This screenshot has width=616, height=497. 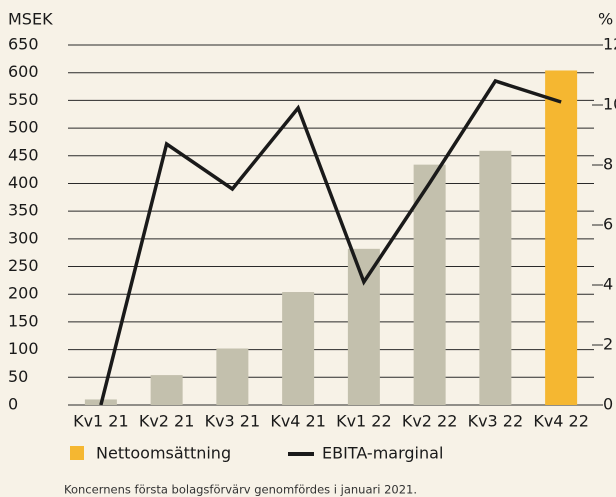 I want to click on y2-tick-label: 4, so click(x=608, y=284).